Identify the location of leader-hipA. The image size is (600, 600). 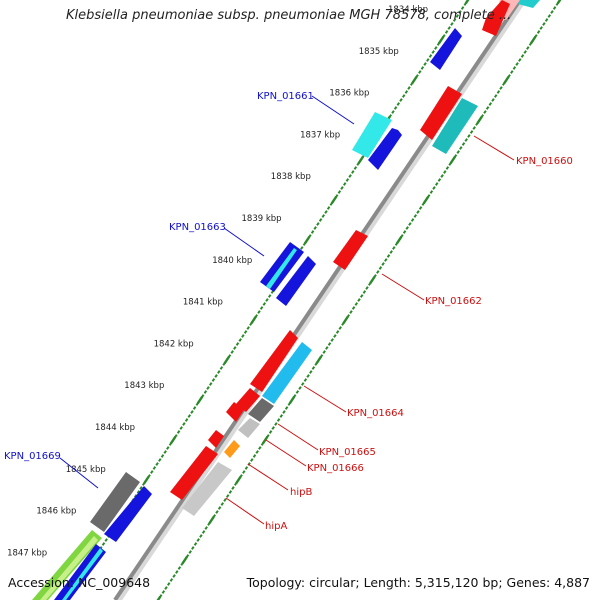
(245, 511).